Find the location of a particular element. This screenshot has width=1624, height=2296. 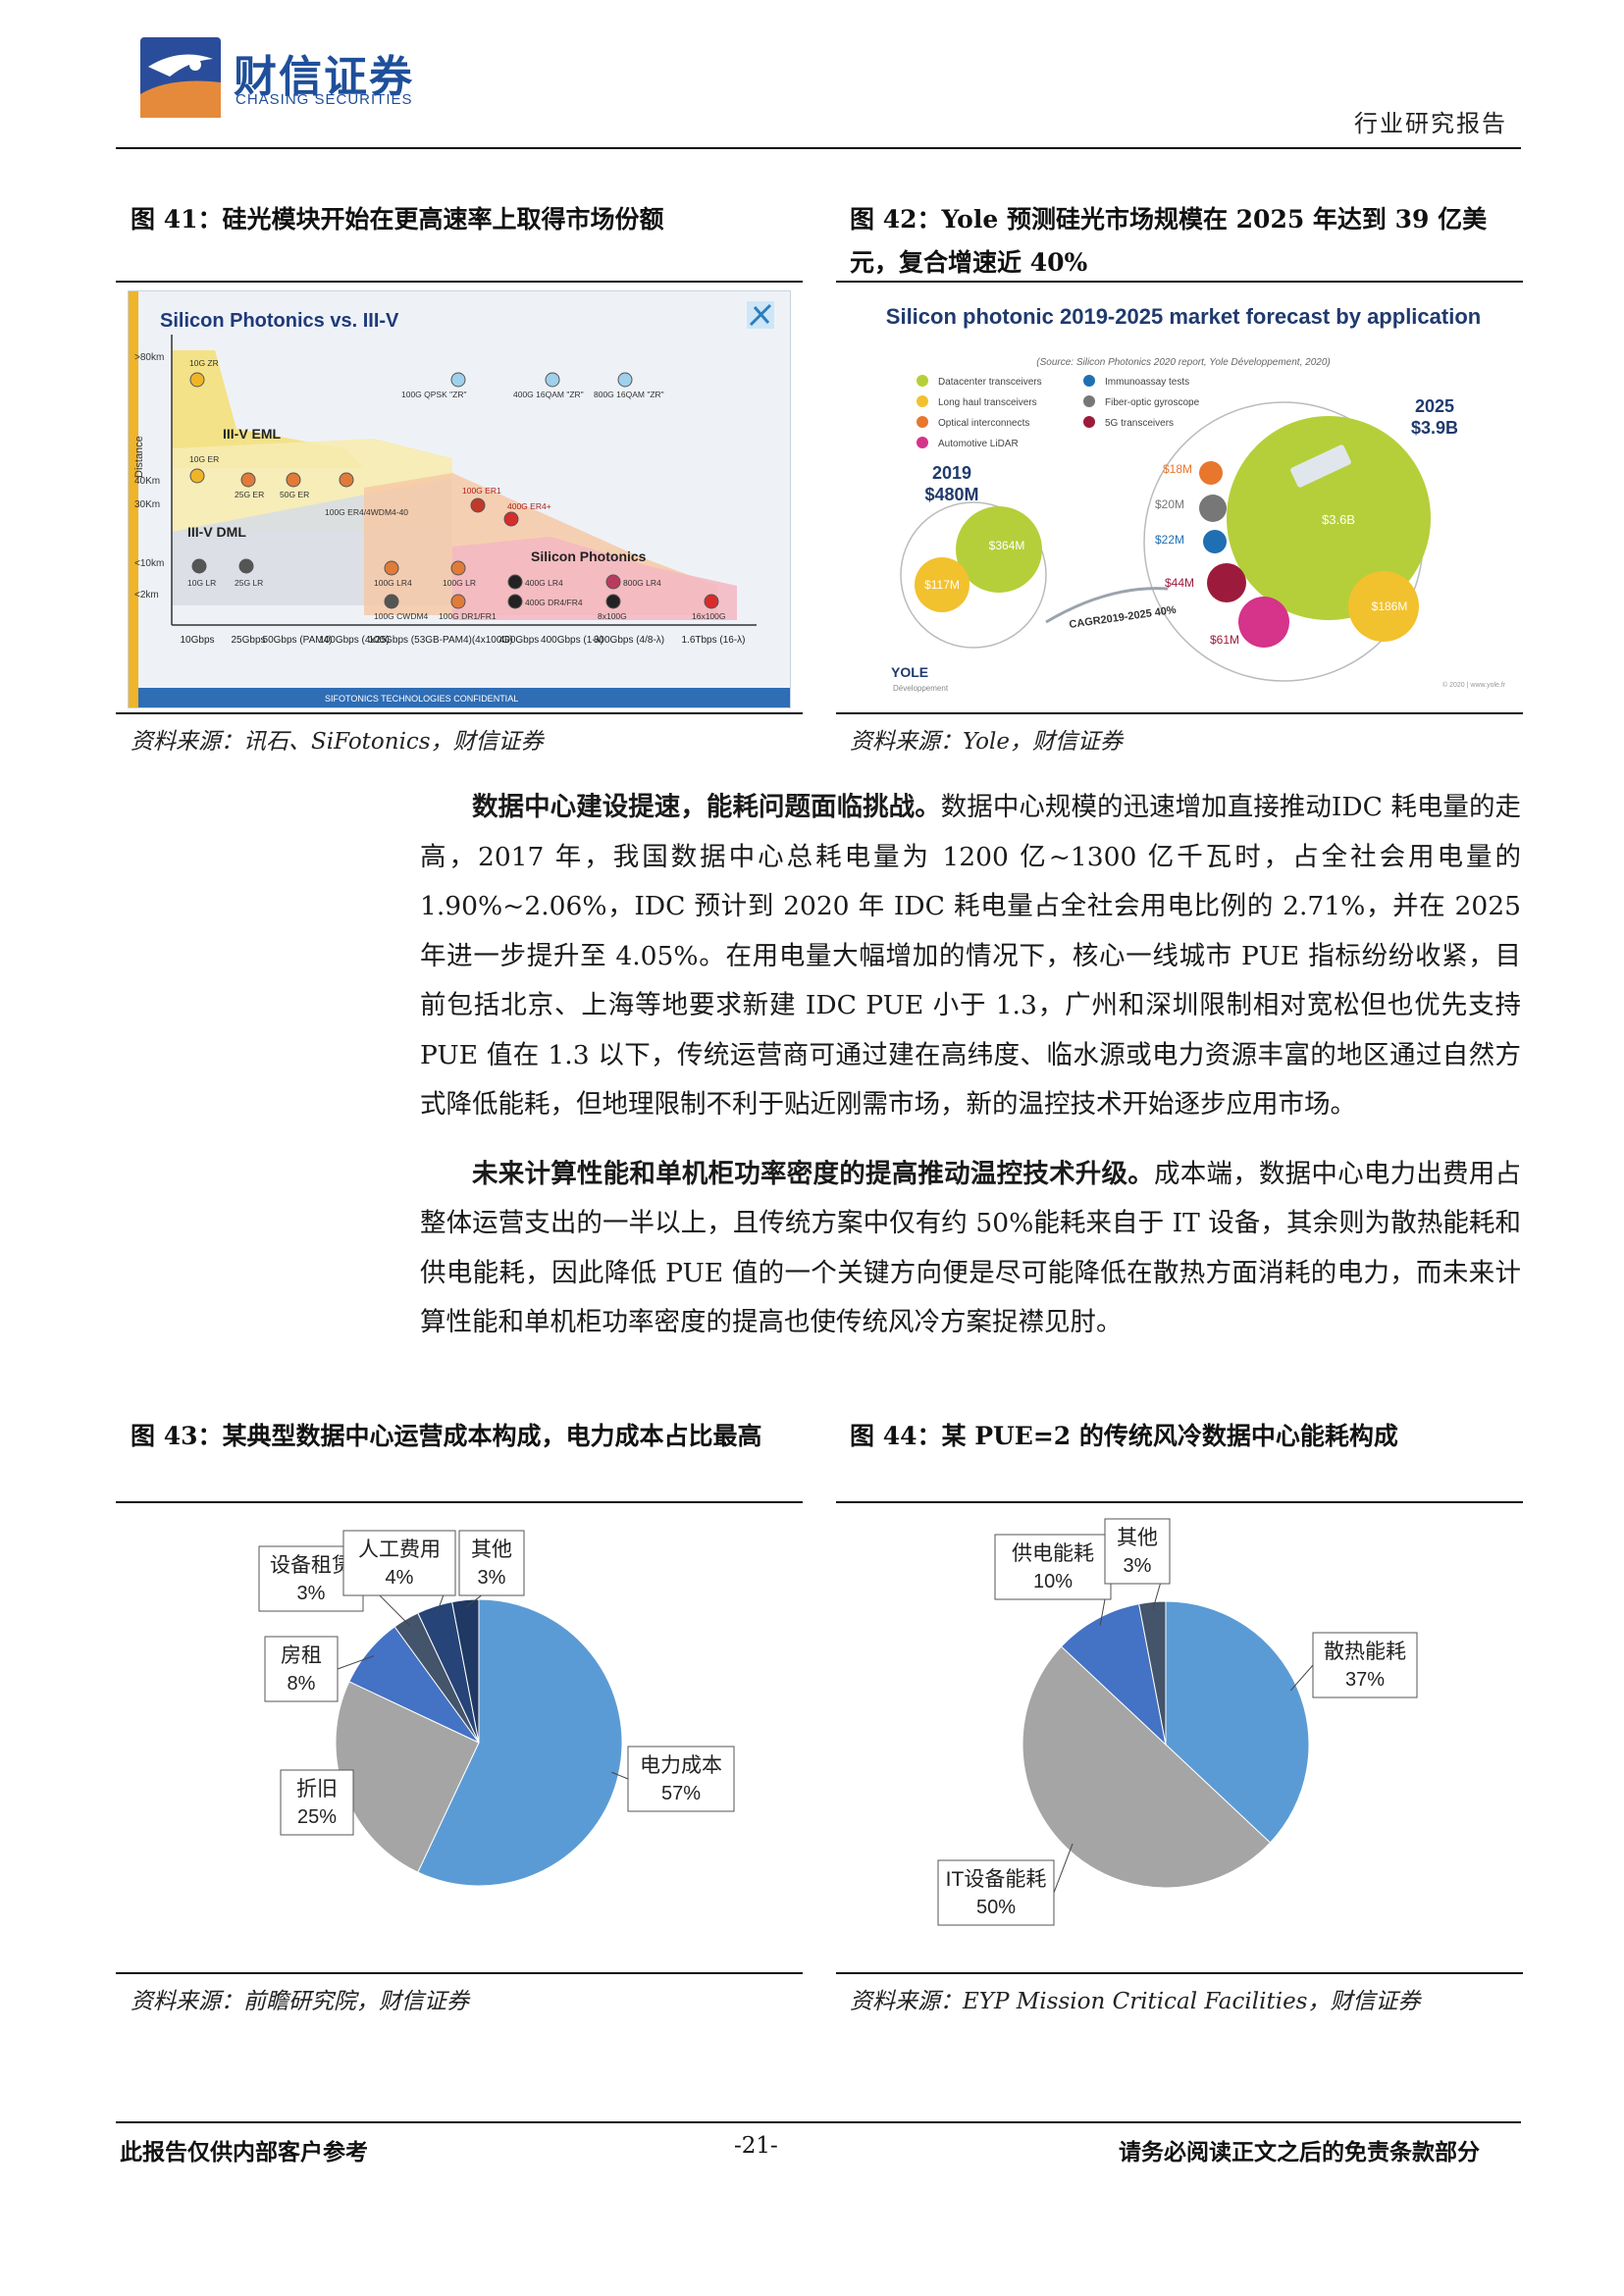

fig42-2019-lh: $117M is located at coordinates (942, 585).